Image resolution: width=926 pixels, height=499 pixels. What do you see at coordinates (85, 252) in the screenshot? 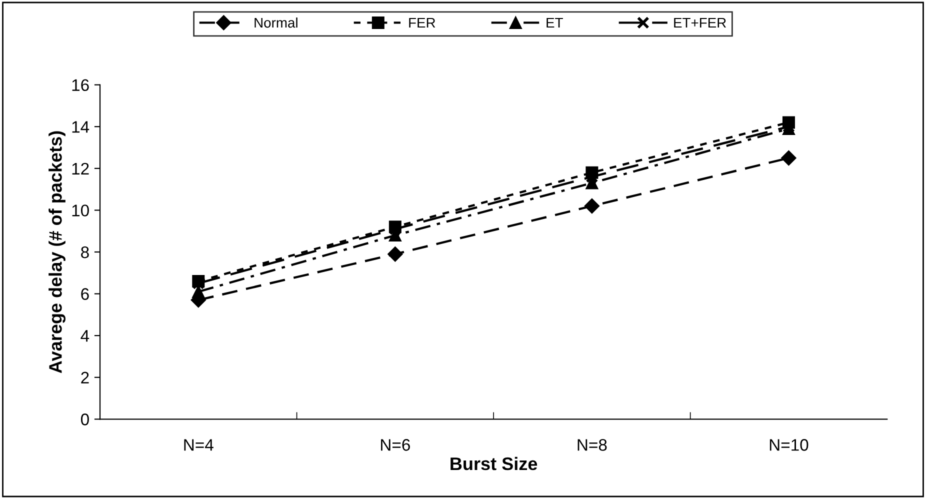
I see `y-tick-label: 8` at bounding box center [85, 252].